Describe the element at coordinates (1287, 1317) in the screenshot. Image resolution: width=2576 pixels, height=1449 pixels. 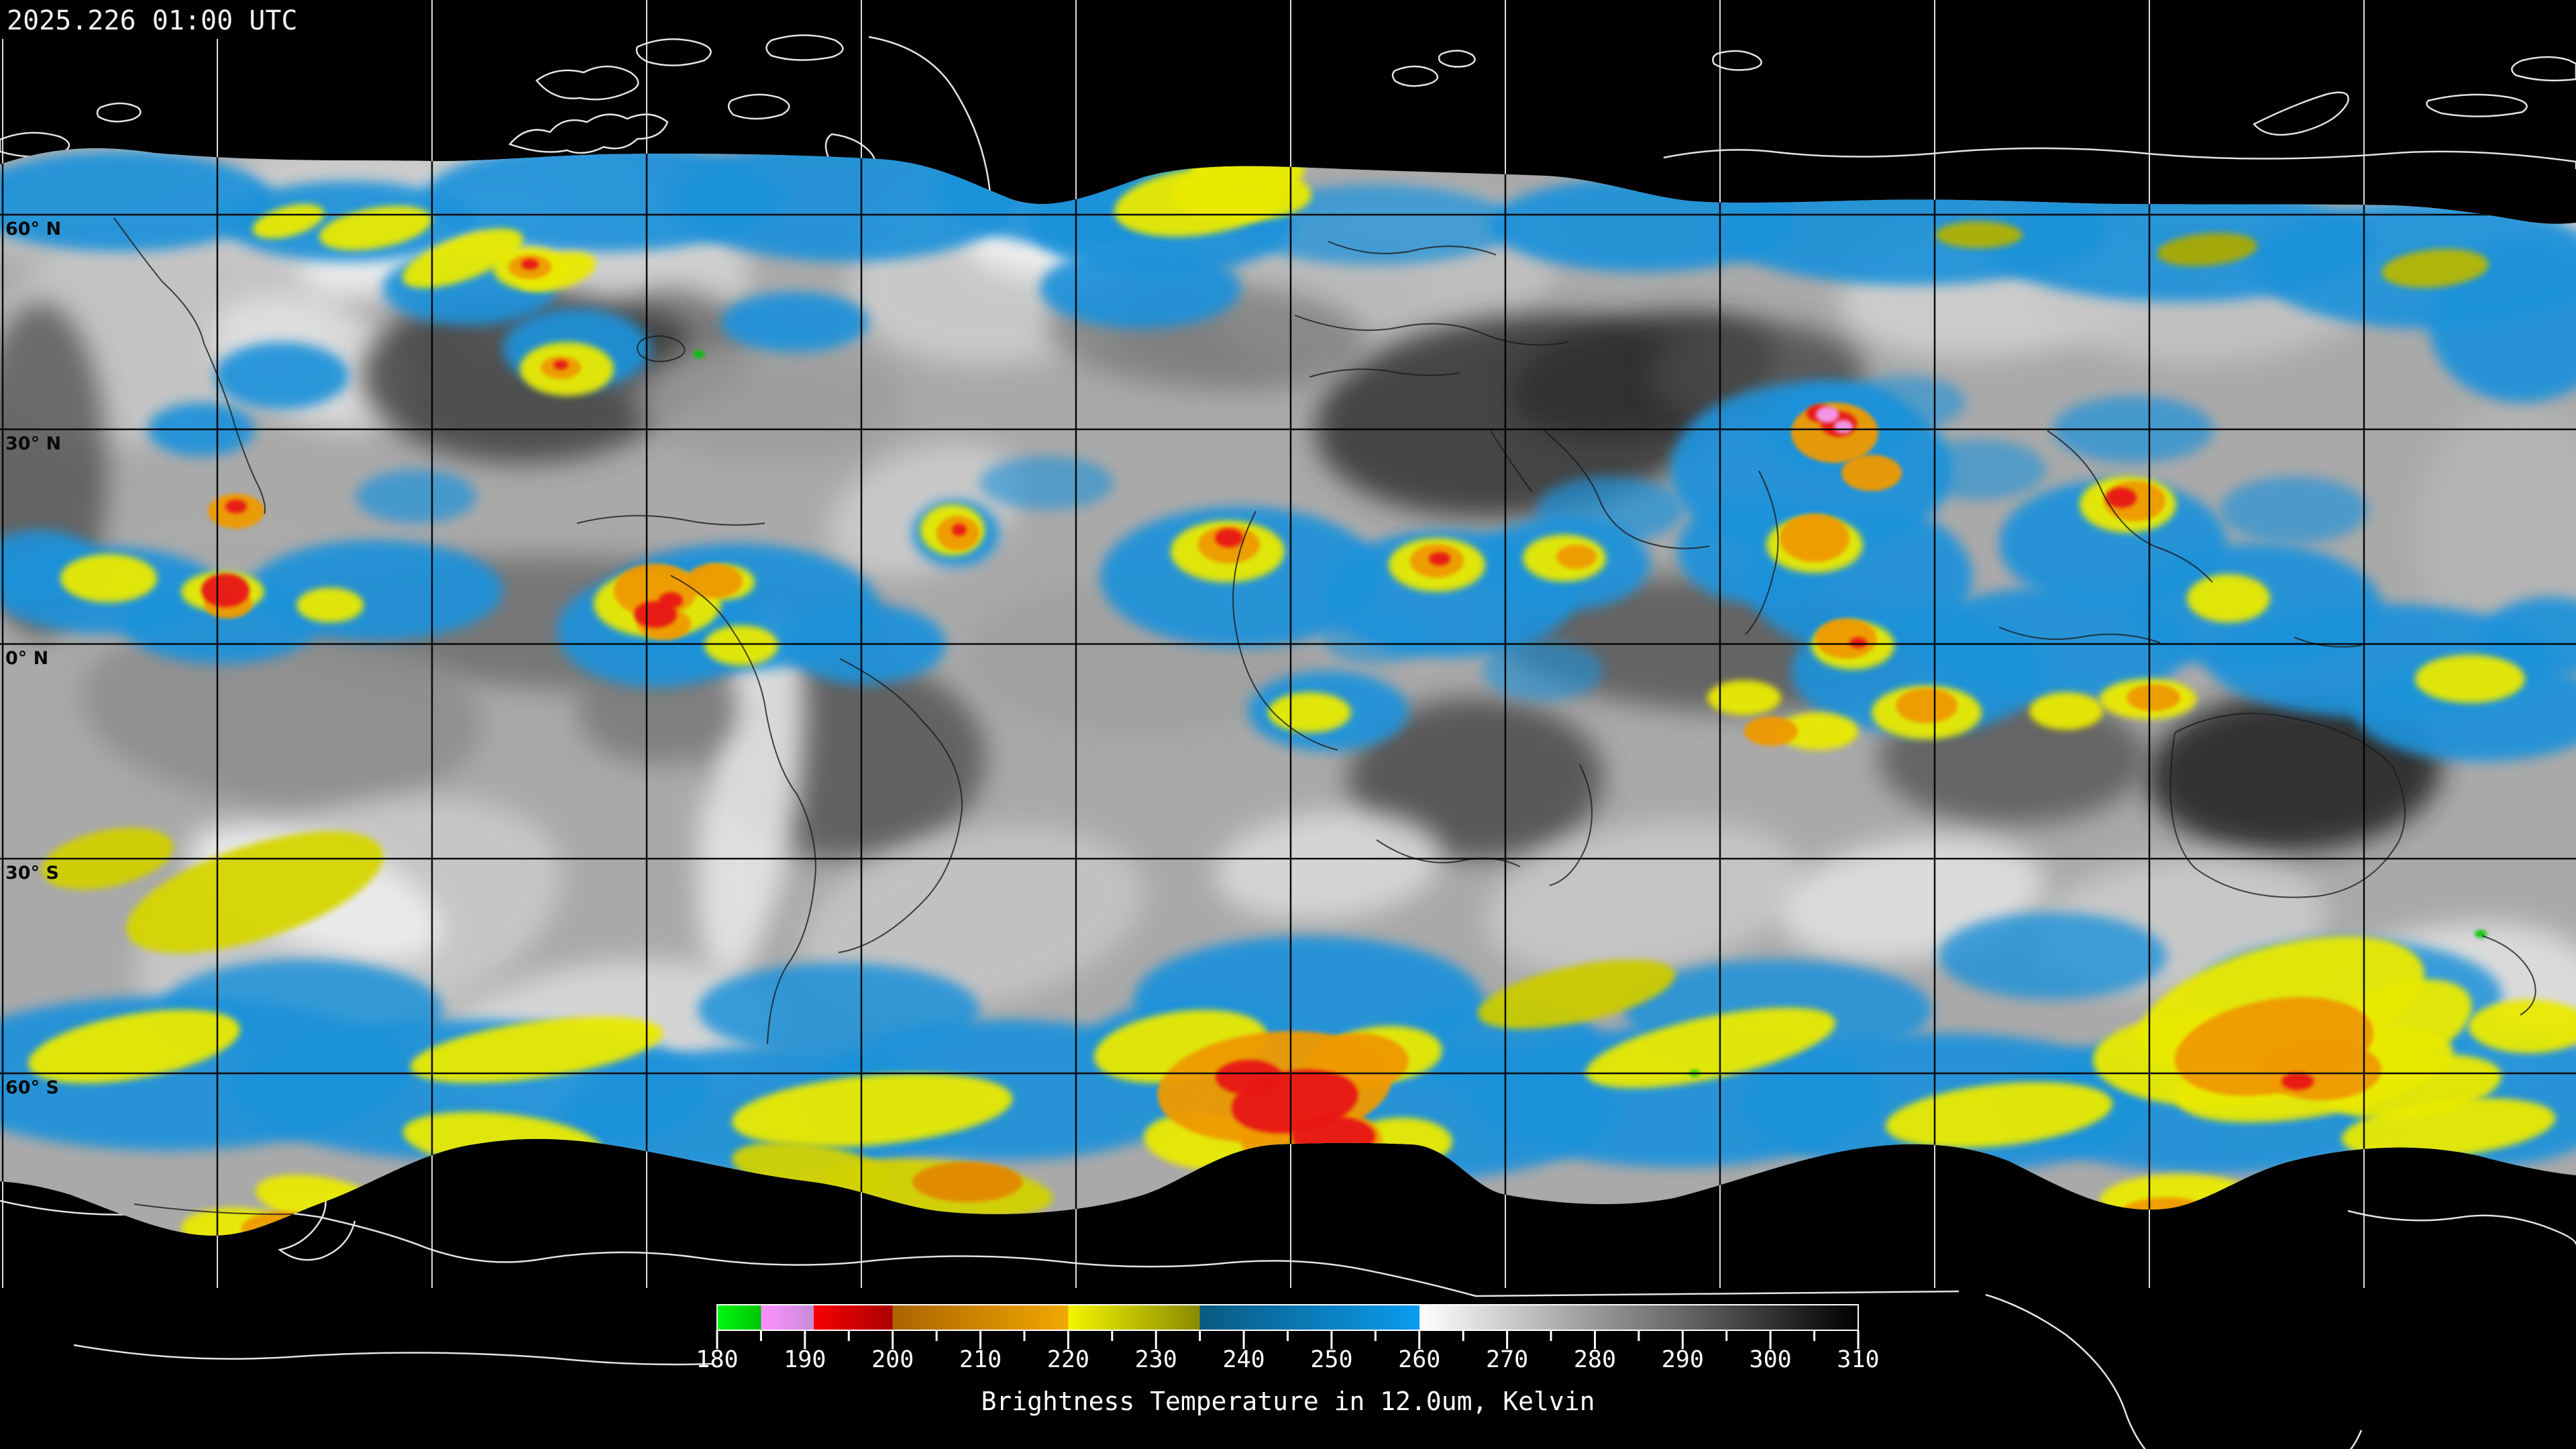
I see `colorbar-ramp` at that location.